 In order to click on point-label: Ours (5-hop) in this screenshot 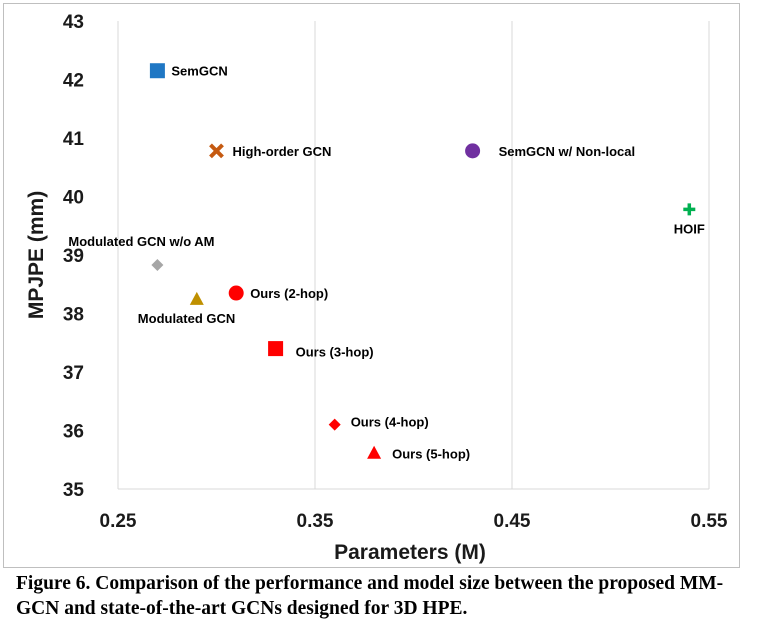, I will do `click(431, 454)`.